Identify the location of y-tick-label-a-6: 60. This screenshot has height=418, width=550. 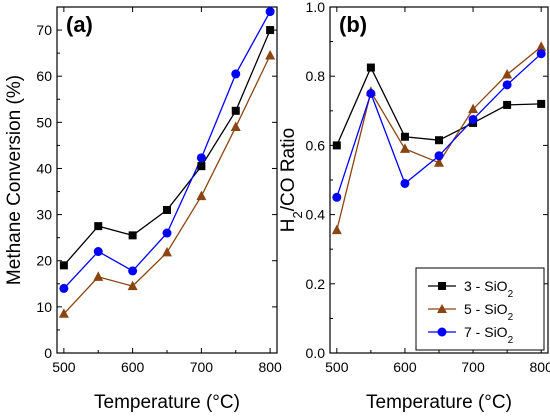
(44, 76).